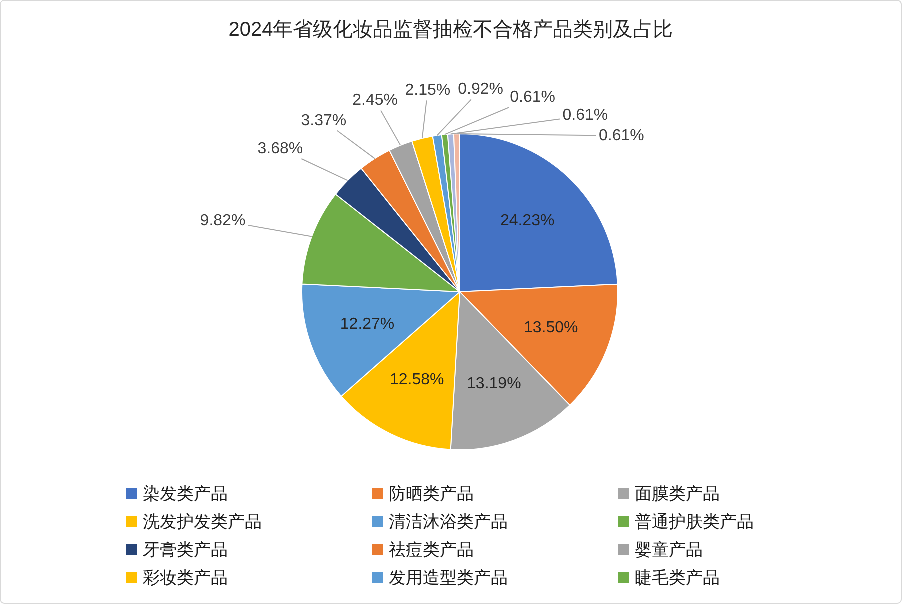 Image resolution: width=902 pixels, height=604 pixels. What do you see at coordinates (375, 101) in the screenshot?
I see `data-label: 2.45%` at bounding box center [375, 101].